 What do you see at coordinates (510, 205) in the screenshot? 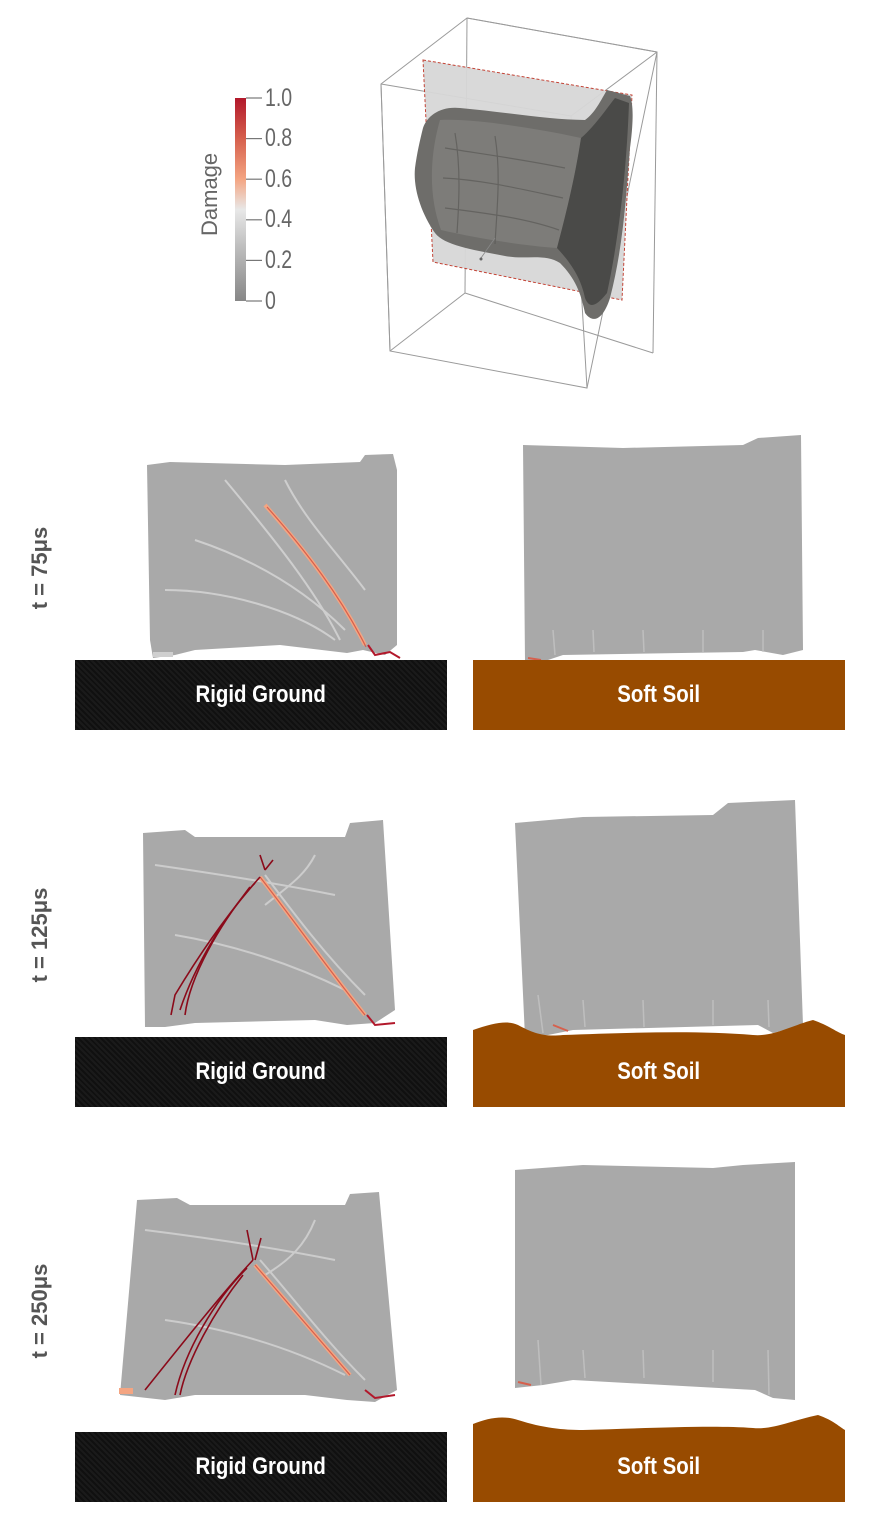
I see `3d-specimen-view` at bounding box center [510, 205].